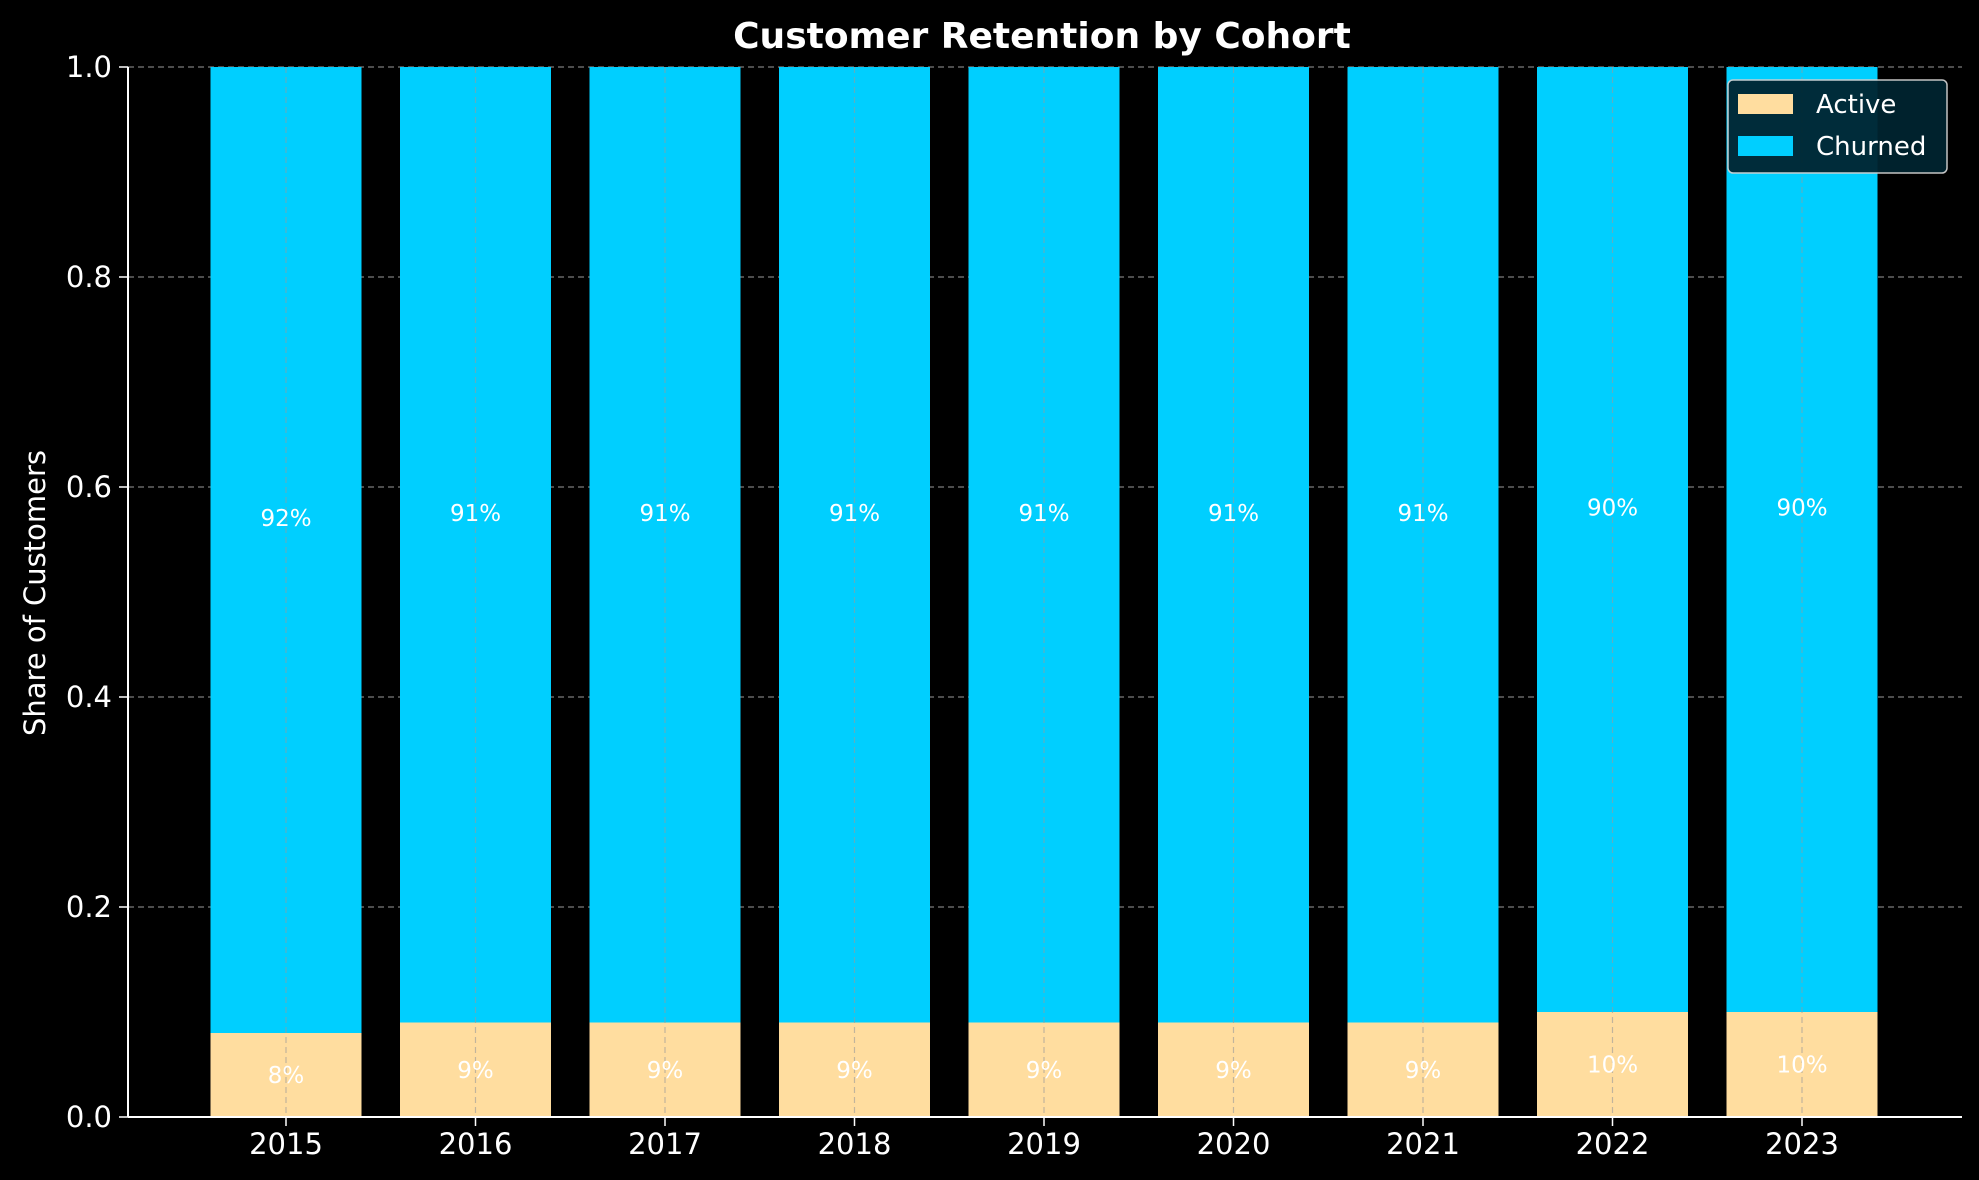 The width and height of the screenshot is (1979, 1180). What do you see at coordinates (475, 514) in the screenshot?
I see `bar-label-churned-2016: 91%` at bounding box center [475, 514].